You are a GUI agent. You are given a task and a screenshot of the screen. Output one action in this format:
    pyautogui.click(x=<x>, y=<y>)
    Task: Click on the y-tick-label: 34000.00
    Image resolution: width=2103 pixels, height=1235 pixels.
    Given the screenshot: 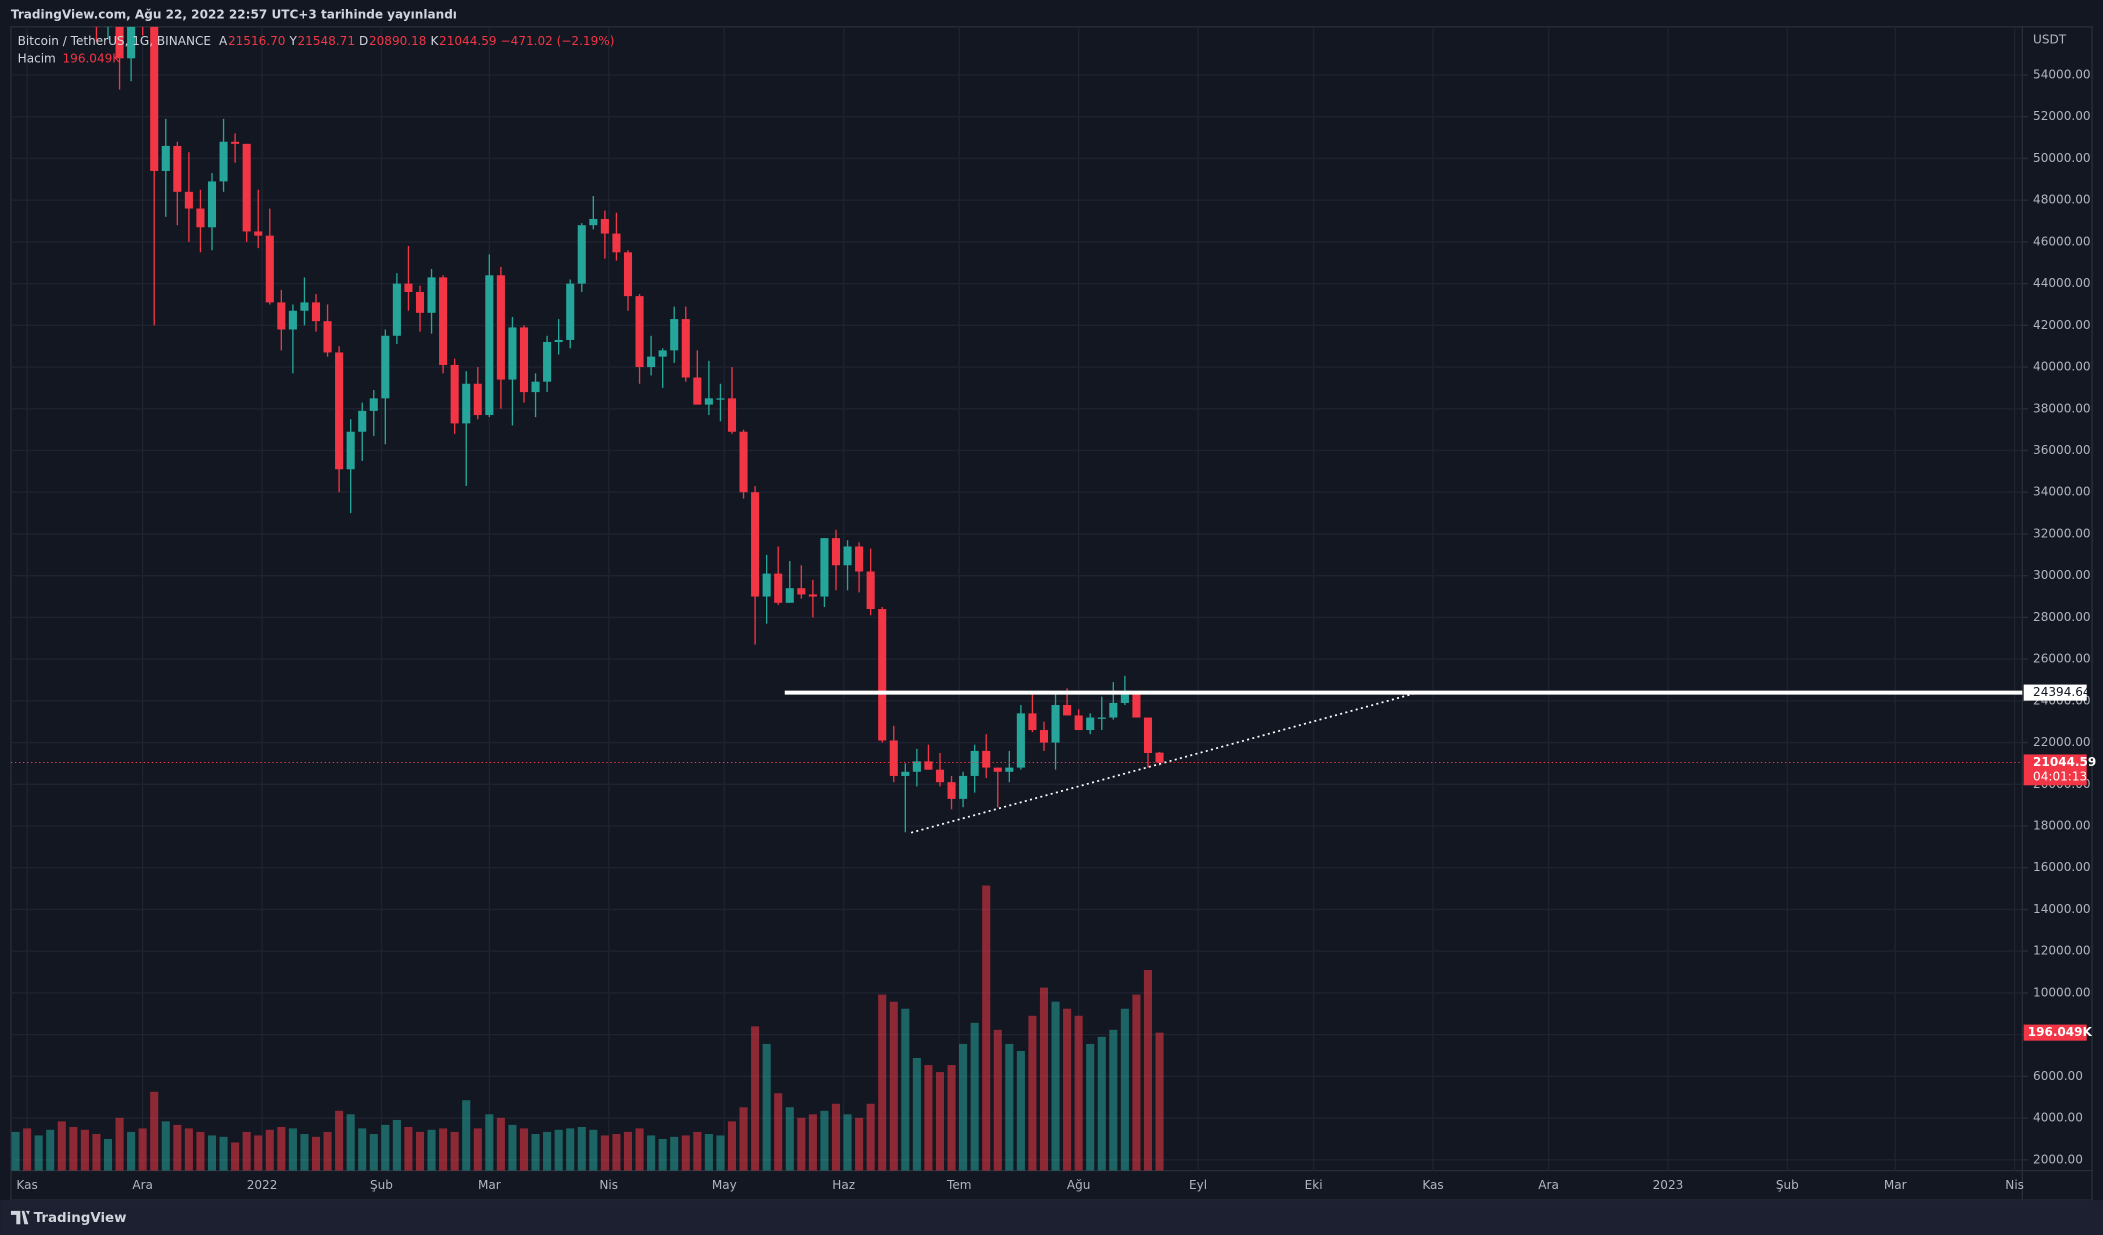 What is the action you would take?
    pyautogui.click(x=2061, y=492)
    